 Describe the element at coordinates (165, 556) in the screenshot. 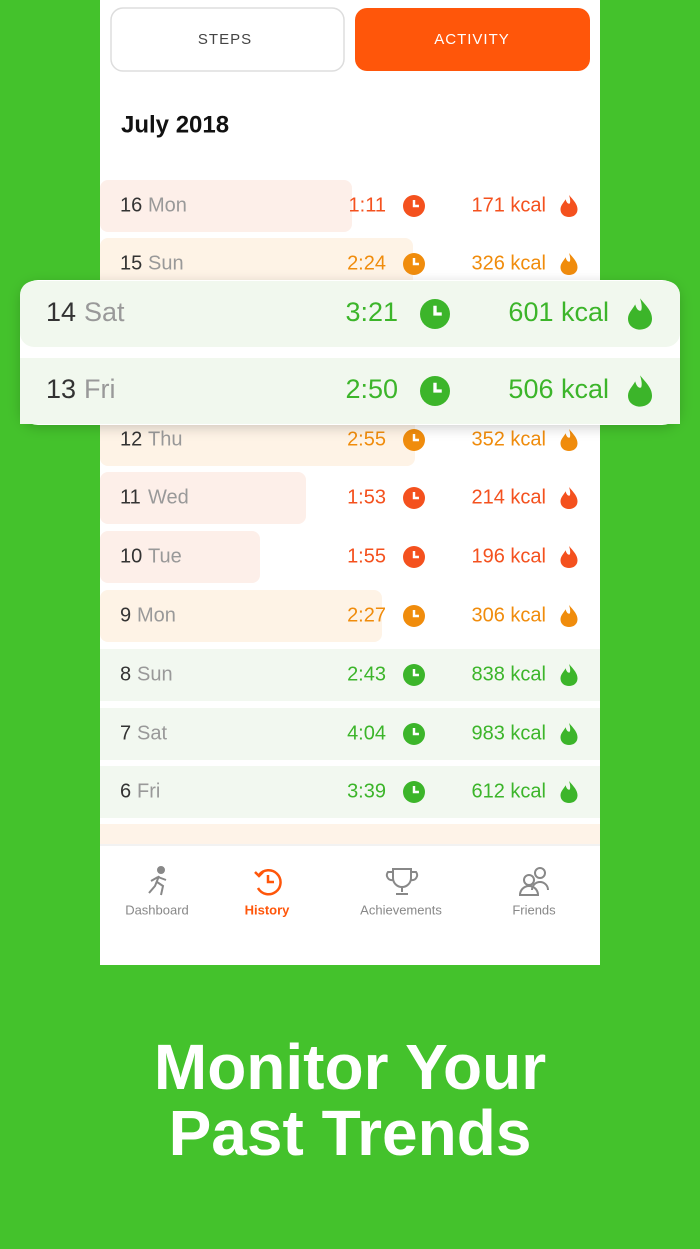

I see `weekday: Tue` at that location.